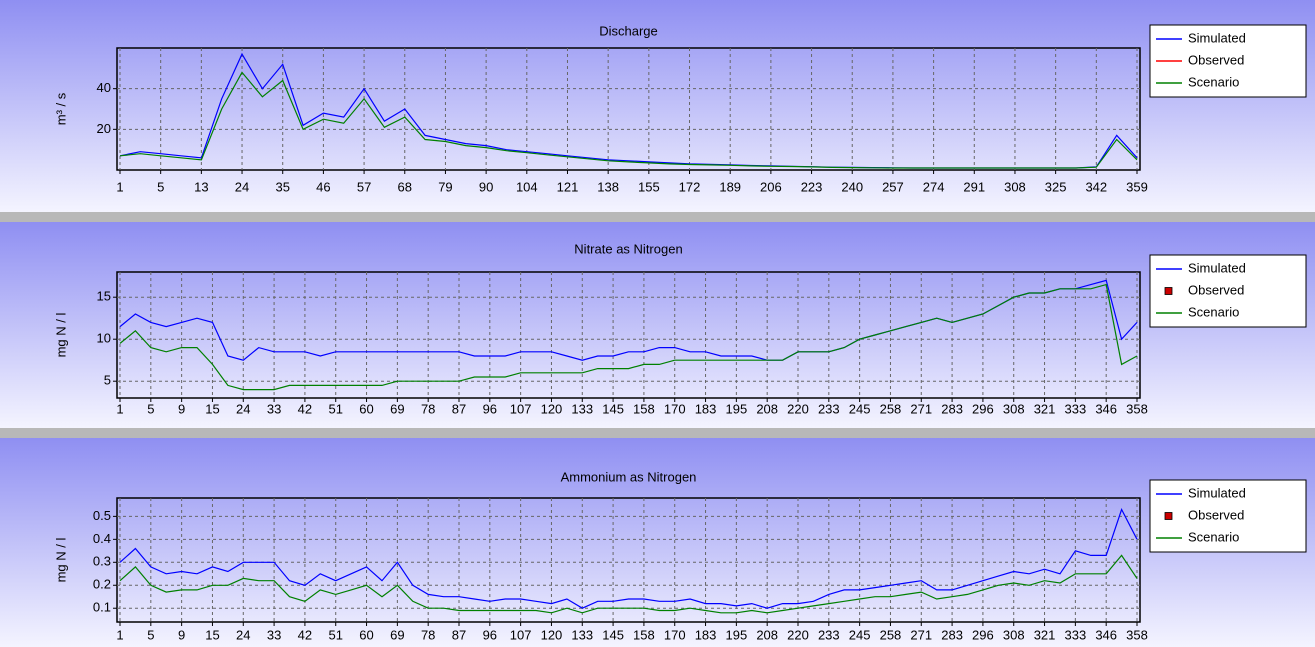  I want to click on x-tick-label: 308, so click(1014, 634).